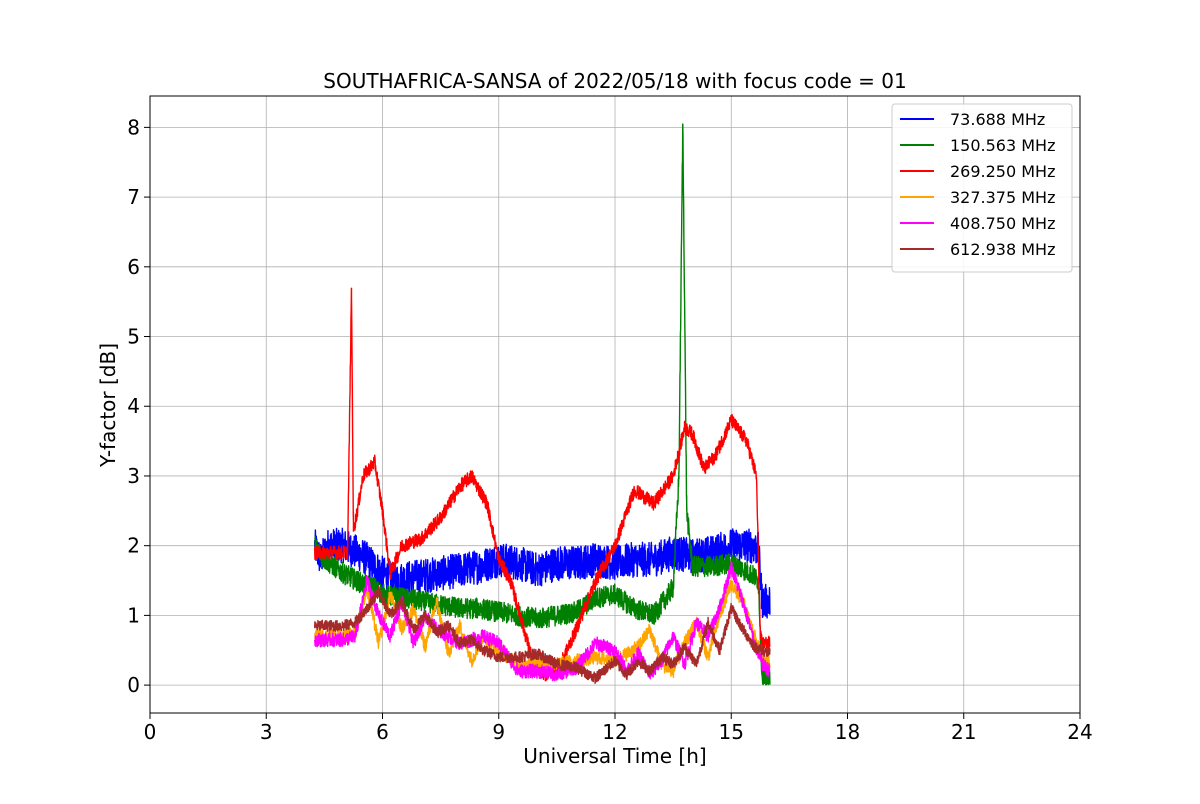 This screenshot has height=804, width=1200. I want to click on x-tick-label: 12, so click(614, 732).